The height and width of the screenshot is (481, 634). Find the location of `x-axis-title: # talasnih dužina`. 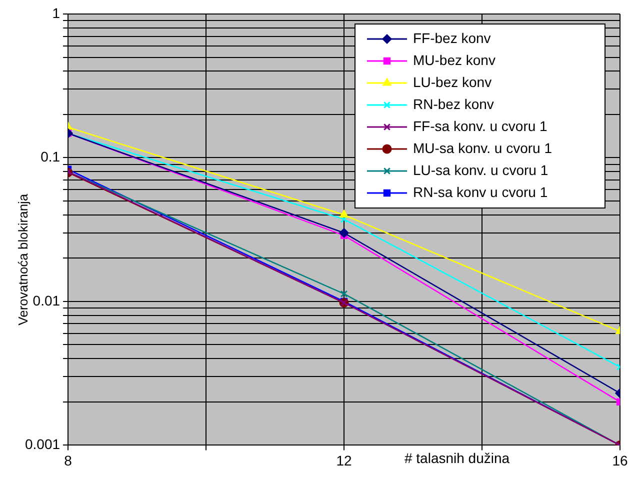

x-axis-title: # talasnih dužina is located at coordinates (457, 458).